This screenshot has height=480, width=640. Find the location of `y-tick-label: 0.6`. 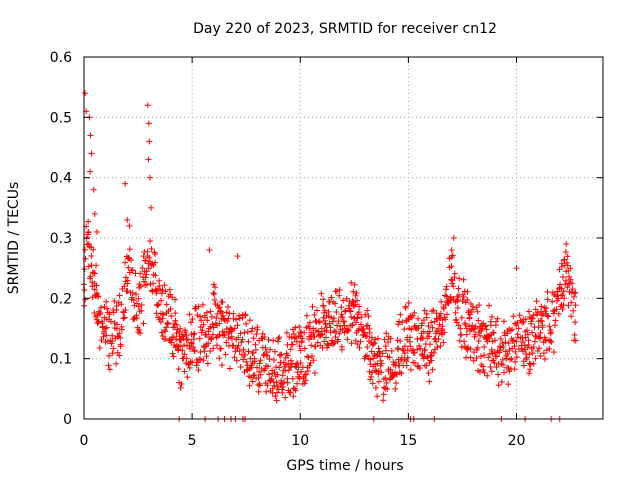

y-tick-label: 0.6 is located at coordinates (61, 58).